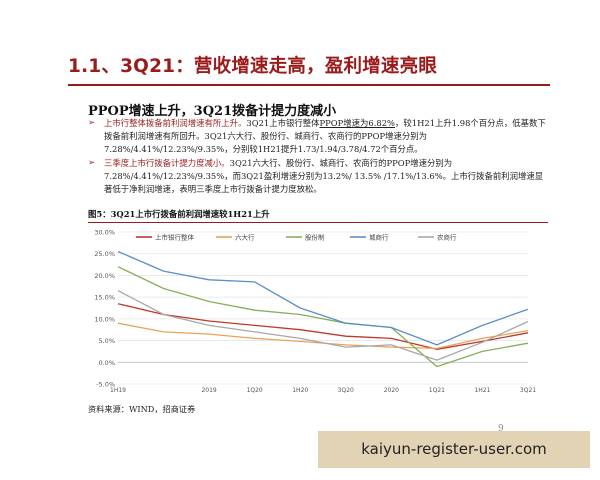 The width and height of the screenshot is (600, 480). I want to click on y-tick-label: 15.0%, so click(104, 298).